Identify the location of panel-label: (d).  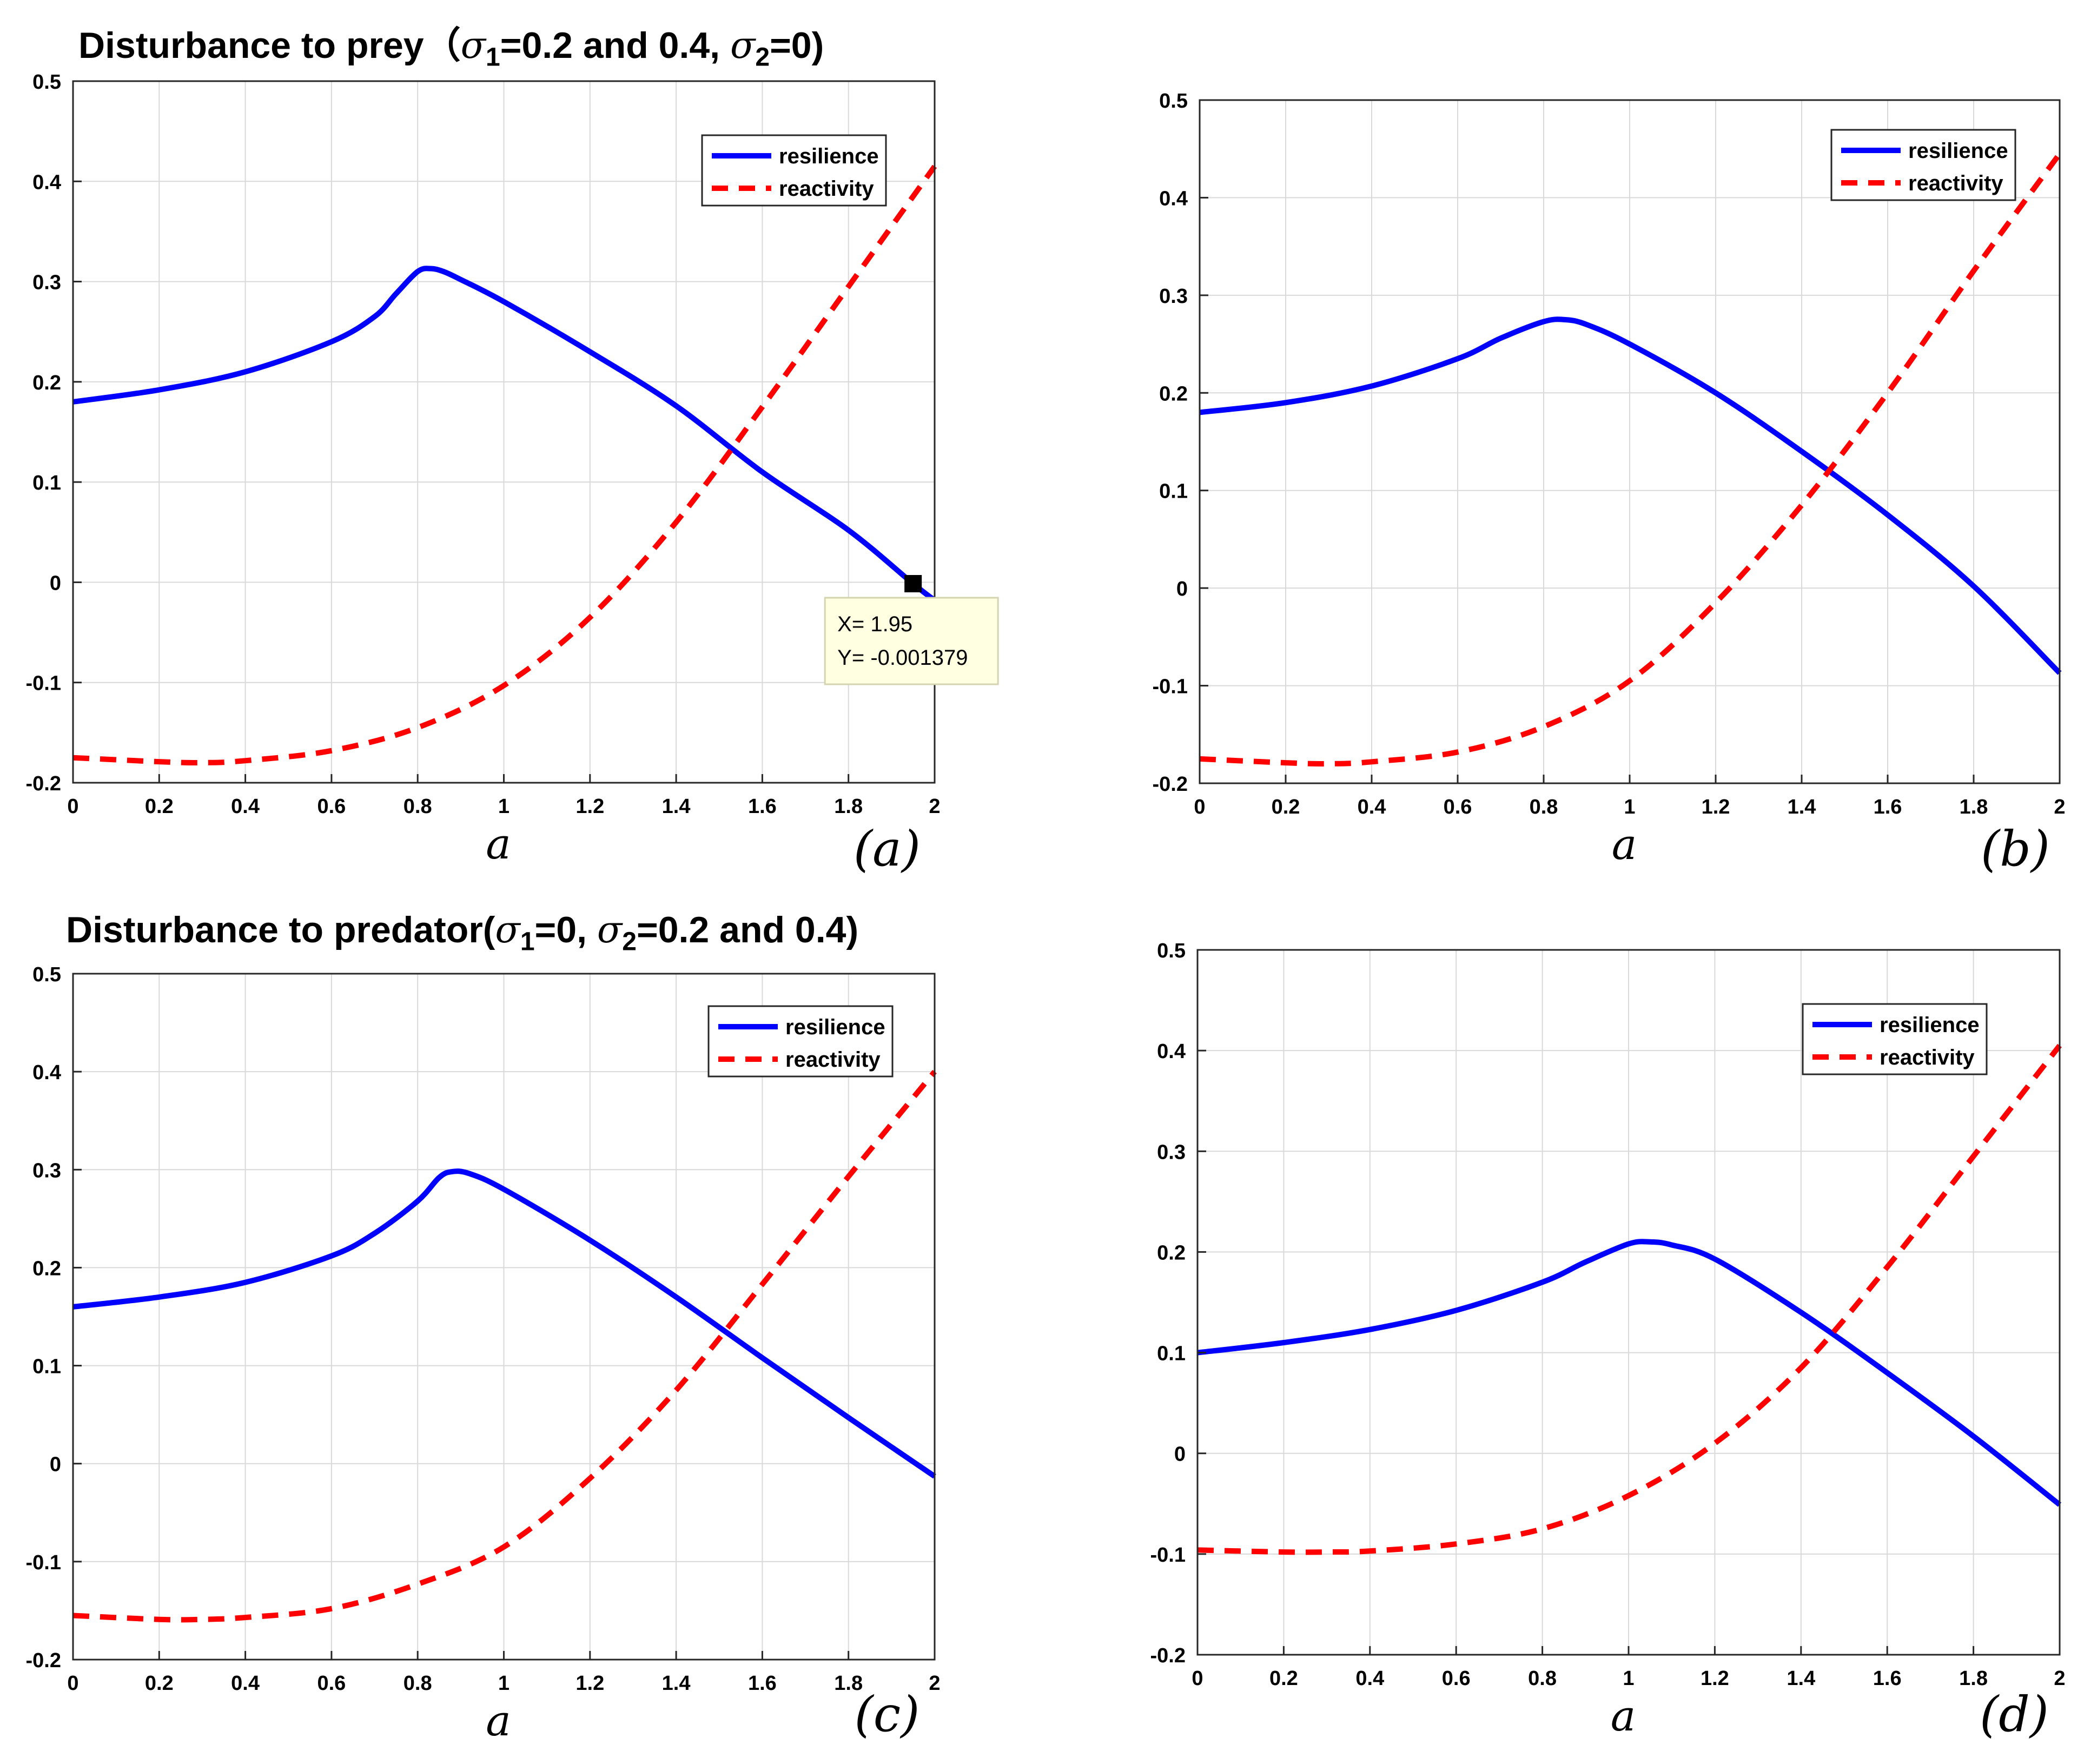
(2015, 1714).